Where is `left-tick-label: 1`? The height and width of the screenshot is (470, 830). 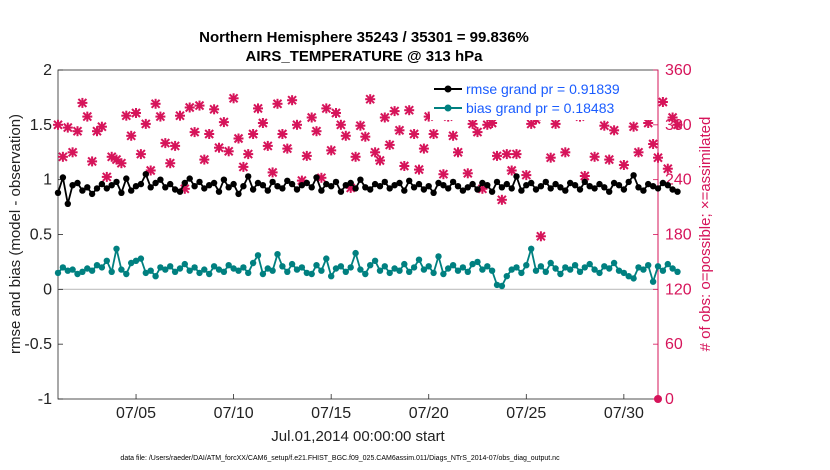
left-tick-label: 1 is located at coordinates (47, 180).